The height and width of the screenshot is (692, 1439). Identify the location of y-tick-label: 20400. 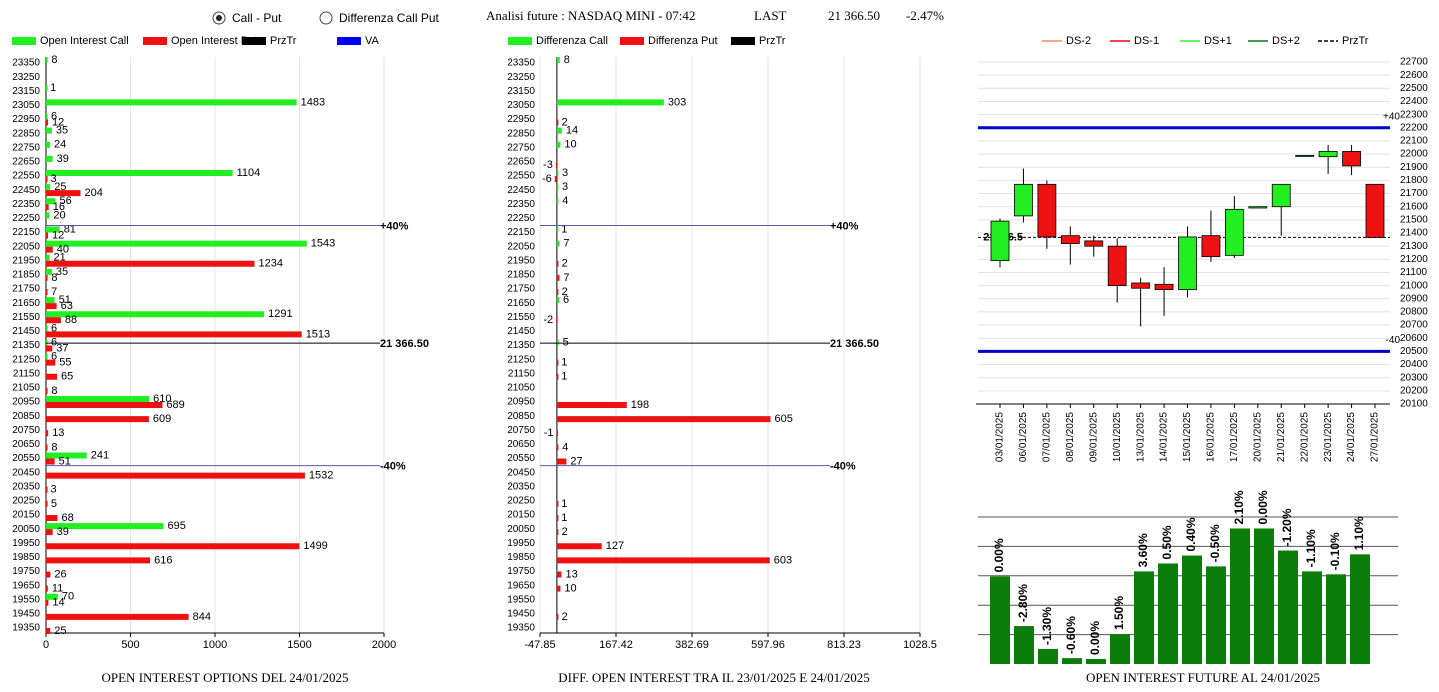
(1414, 364).